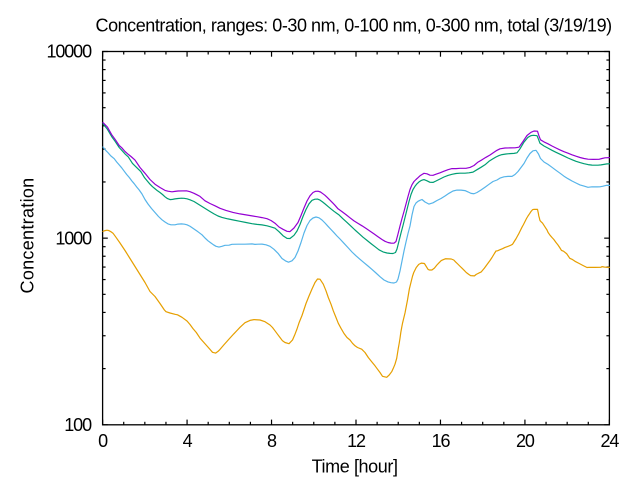 This screenshot has height=480, width=640. What do you see at coordinates (188, 441) in the screenshot?
I see `svg-text: 4` at bounding box center [188, 441].